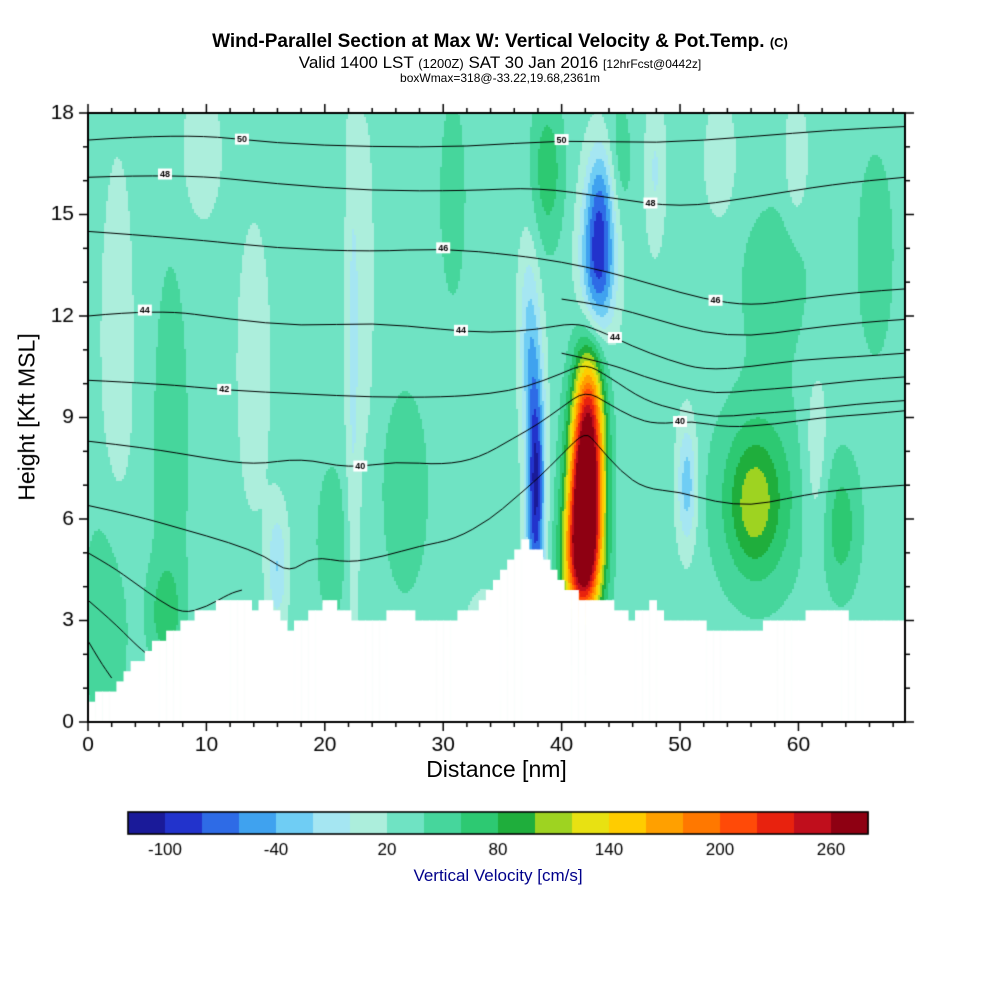  What do you see at coordinates (498, 875) in the screenshot?
I see `colorbar-title: Vertical Velocity [cm/s]` at bounding box center [498, 875].